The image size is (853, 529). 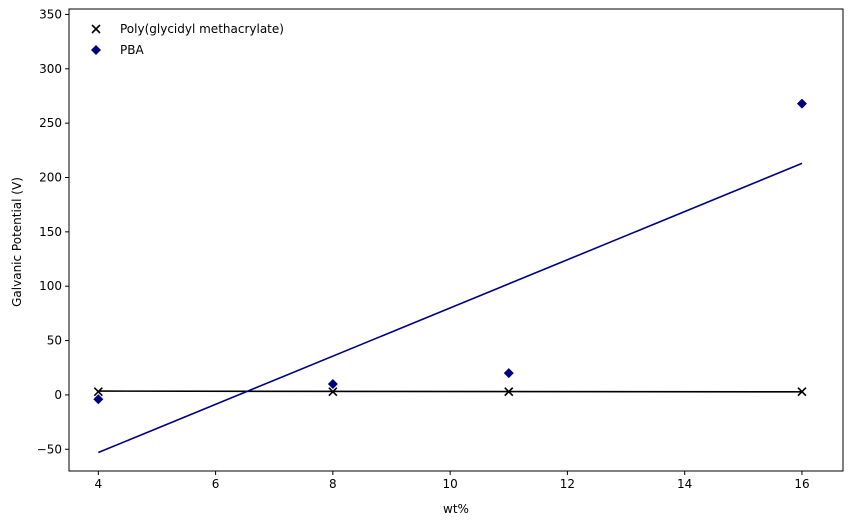 I want to click on x-tick-label-5: 12, so click(x=567, y=484).